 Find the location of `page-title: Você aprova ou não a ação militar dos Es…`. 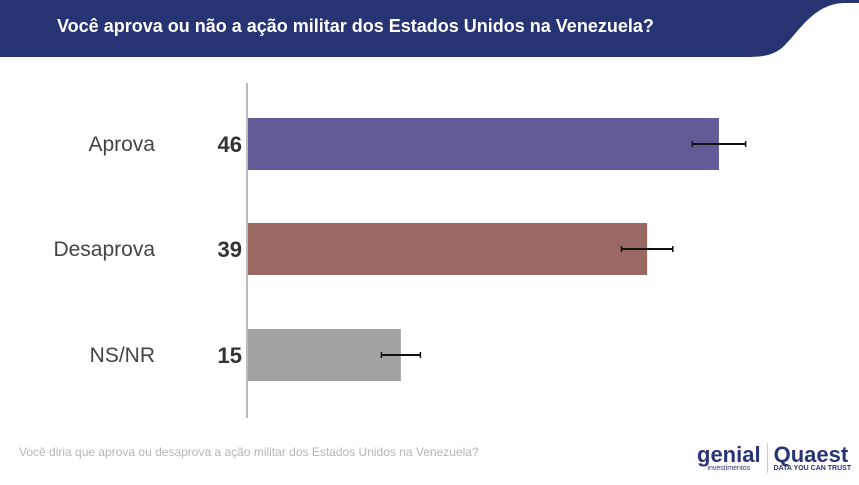

page-title: Você aprova ou não a ação militar dos Es… is located at coordinates (355, 26).